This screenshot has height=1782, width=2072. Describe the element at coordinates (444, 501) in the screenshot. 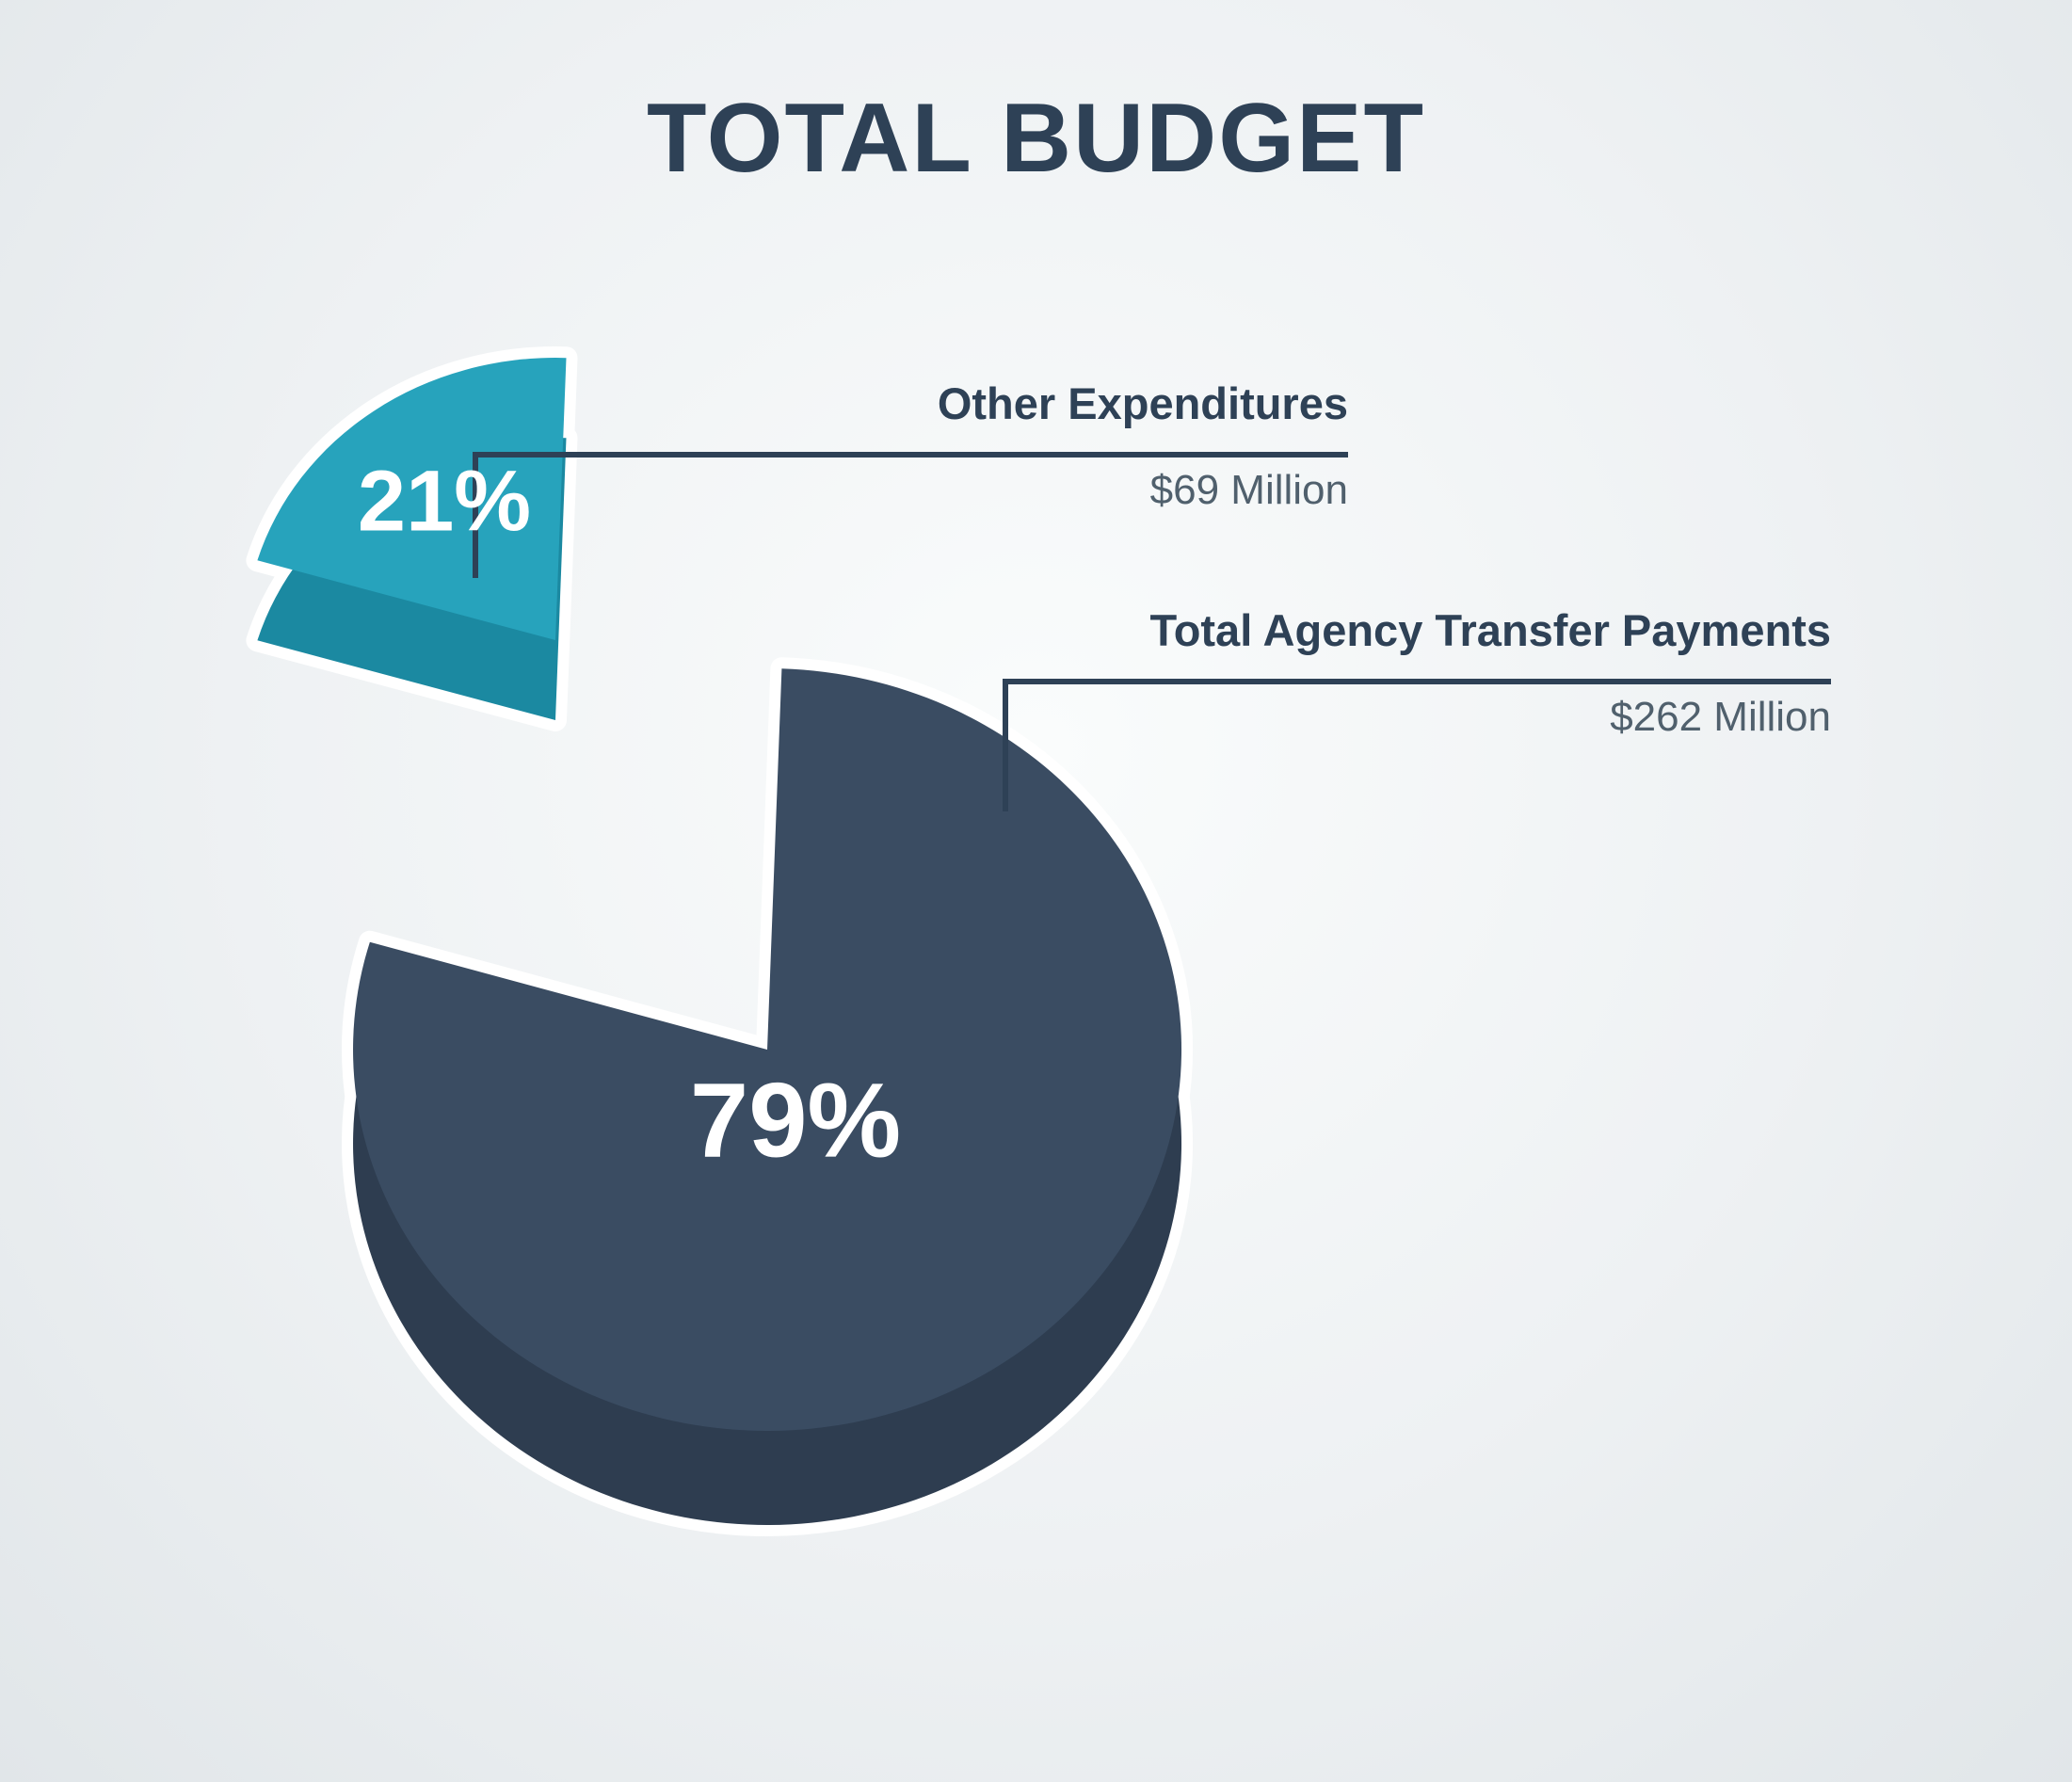

I see `slice-percent-other-expenditures: 21%` at that location.